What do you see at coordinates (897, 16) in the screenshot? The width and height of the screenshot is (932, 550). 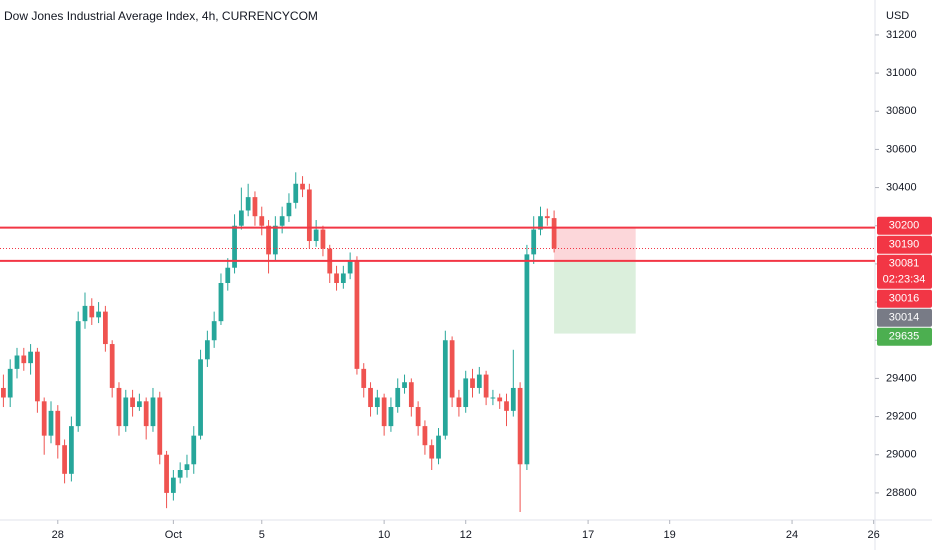 I see `currency-label: USD` at bounding box center [897, 16].